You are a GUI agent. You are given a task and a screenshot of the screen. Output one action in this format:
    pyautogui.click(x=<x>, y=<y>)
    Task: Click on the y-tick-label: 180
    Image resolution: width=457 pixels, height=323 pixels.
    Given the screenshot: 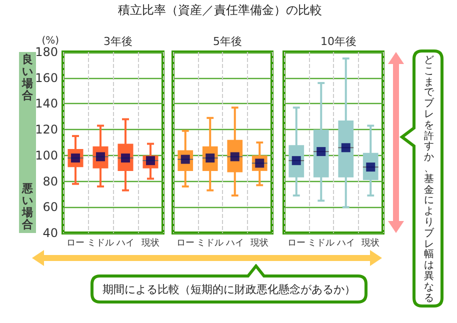 What is the action you would take?
    pyautogui.click(x=46, y=52)
    